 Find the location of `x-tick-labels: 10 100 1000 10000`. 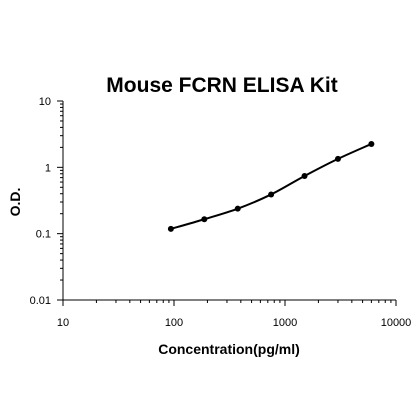

x-tick-labels: 10 100 1000 10000 is located at coordinates (234, 323).